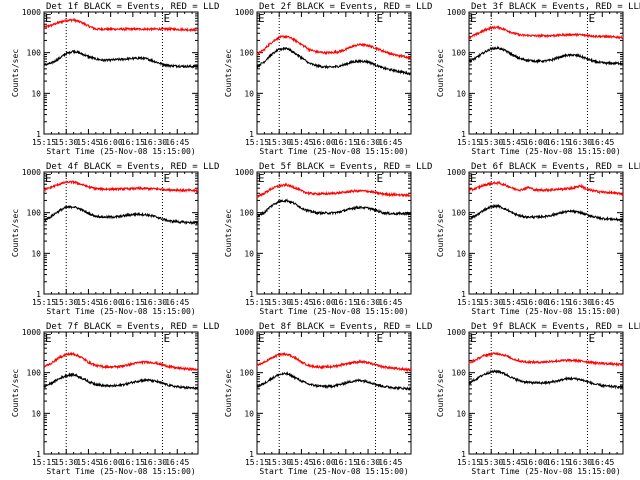 This screenshot has height=480, width=640. Describe the element at coordinates (132, 7) in the screenshot. I see `panel-title: Det 1f BLACK = Events, RED = LLD` at that location.